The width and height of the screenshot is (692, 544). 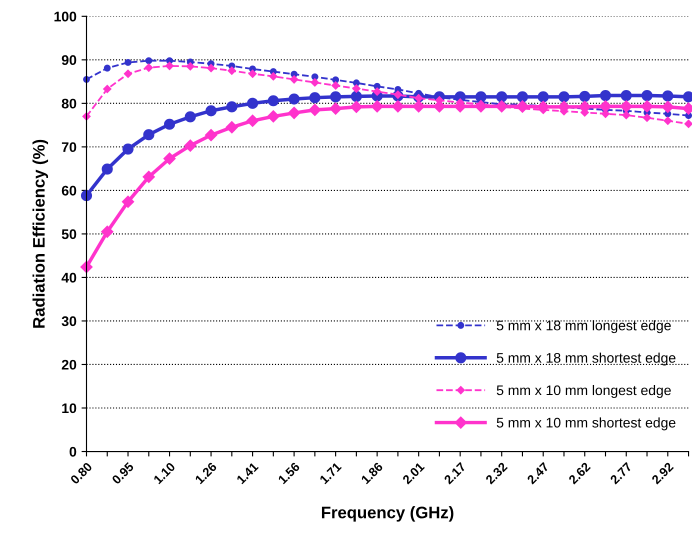 I want to click on legend-label: 5 mm x 10 mm shortest edge, so click(x=586, y=423).